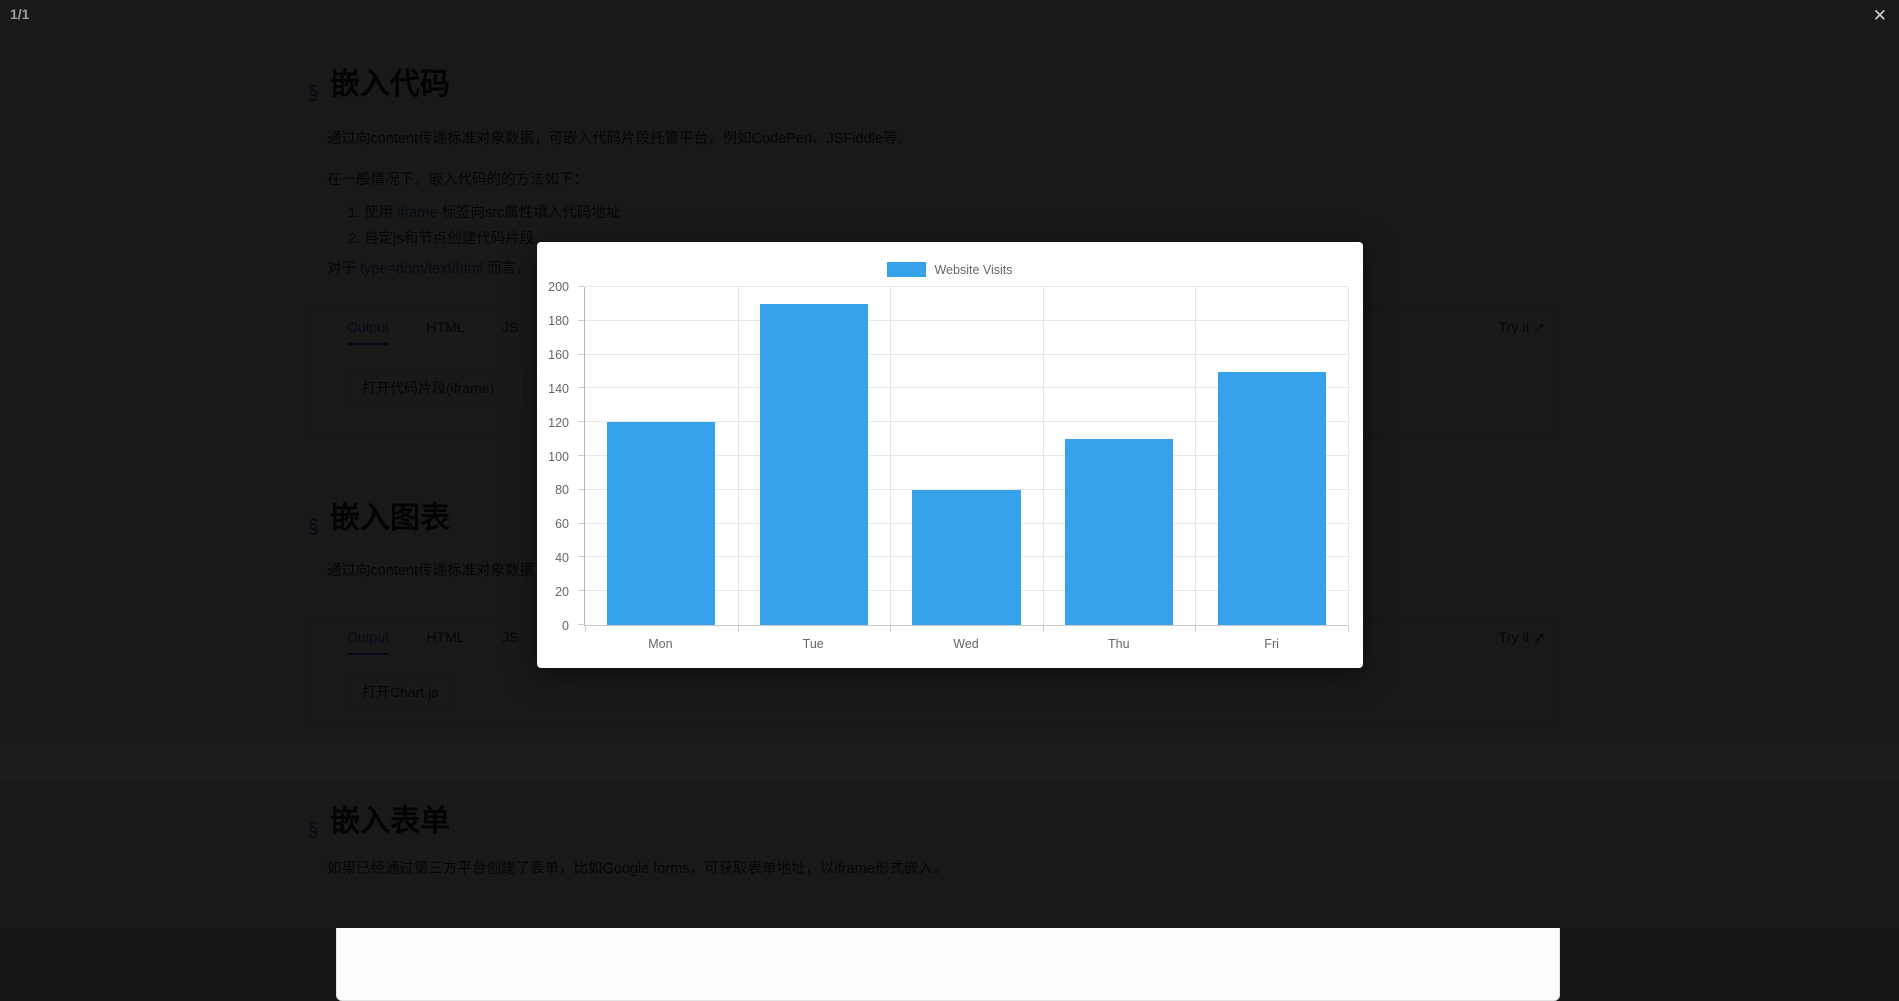  What do you see at coordinates (562, 490) in the screenshot?
I see `y-tick-label: 80` at bounding box center [562, 490].